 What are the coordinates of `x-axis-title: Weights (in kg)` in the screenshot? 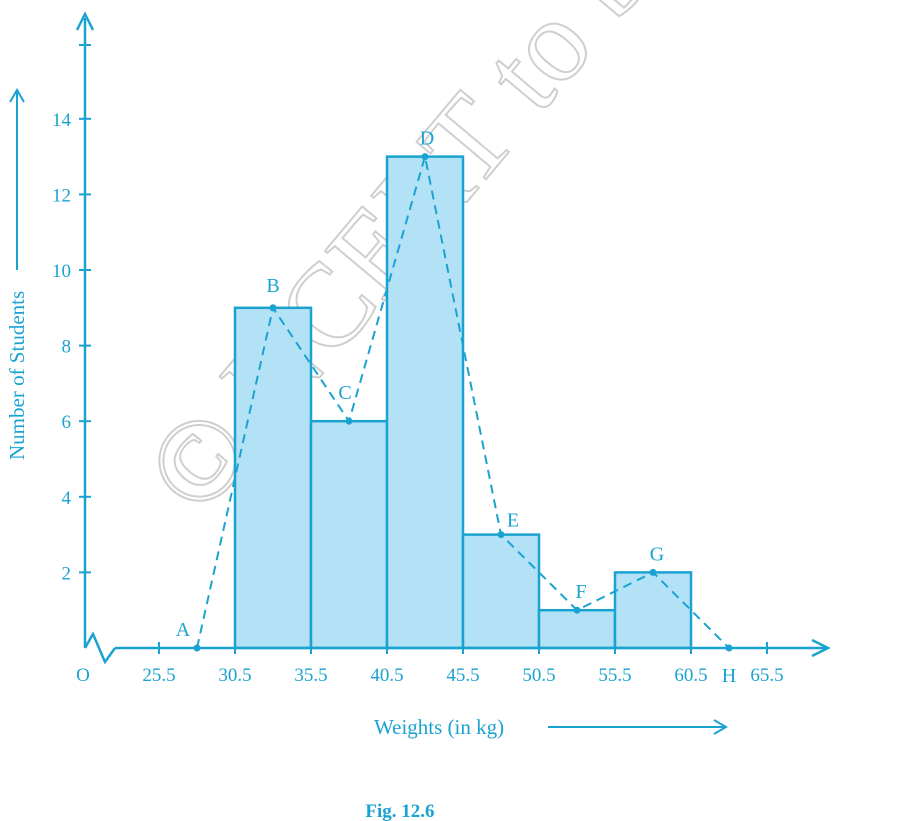 It's located at (439, 727).